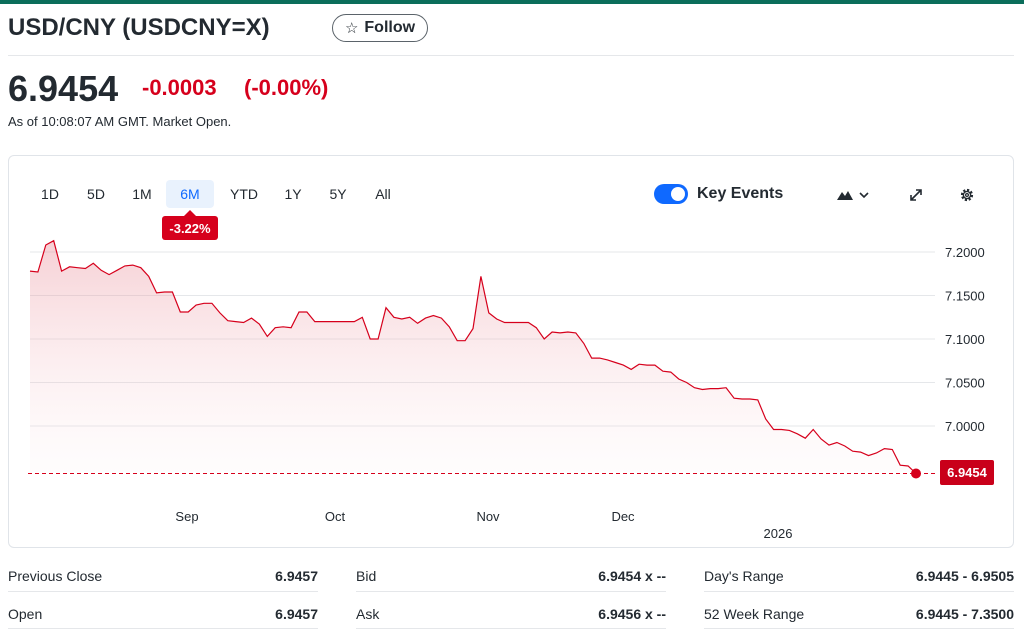 This screenshot has height=630, width=1024. I want to click on gear-icon, so click(967, 195).